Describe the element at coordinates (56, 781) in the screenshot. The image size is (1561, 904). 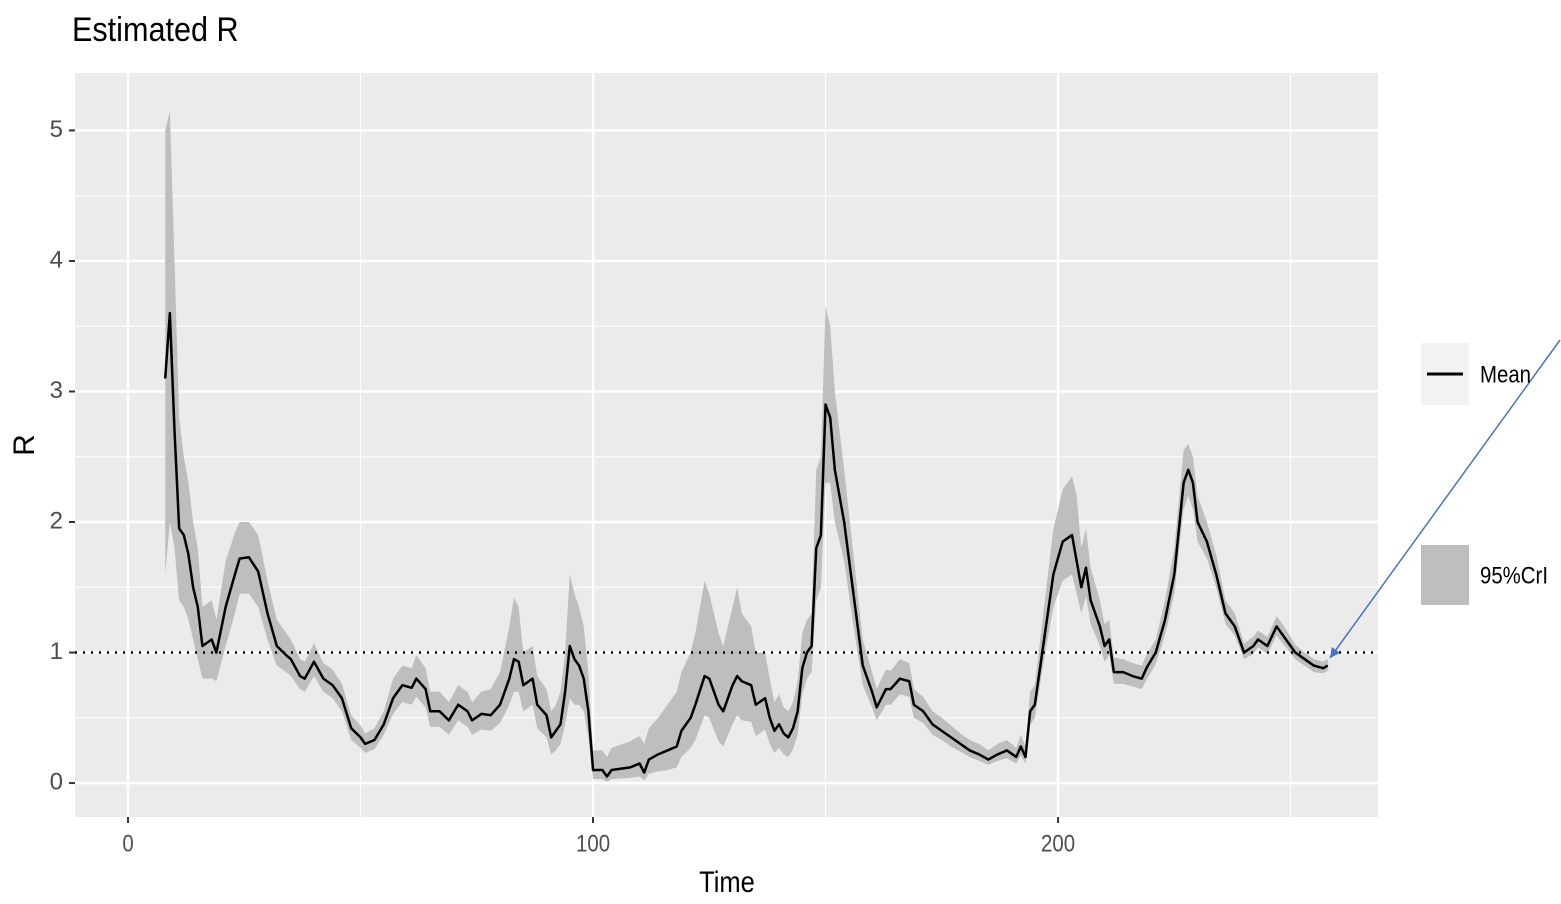
I see `y-tick-label: 0` at that location.